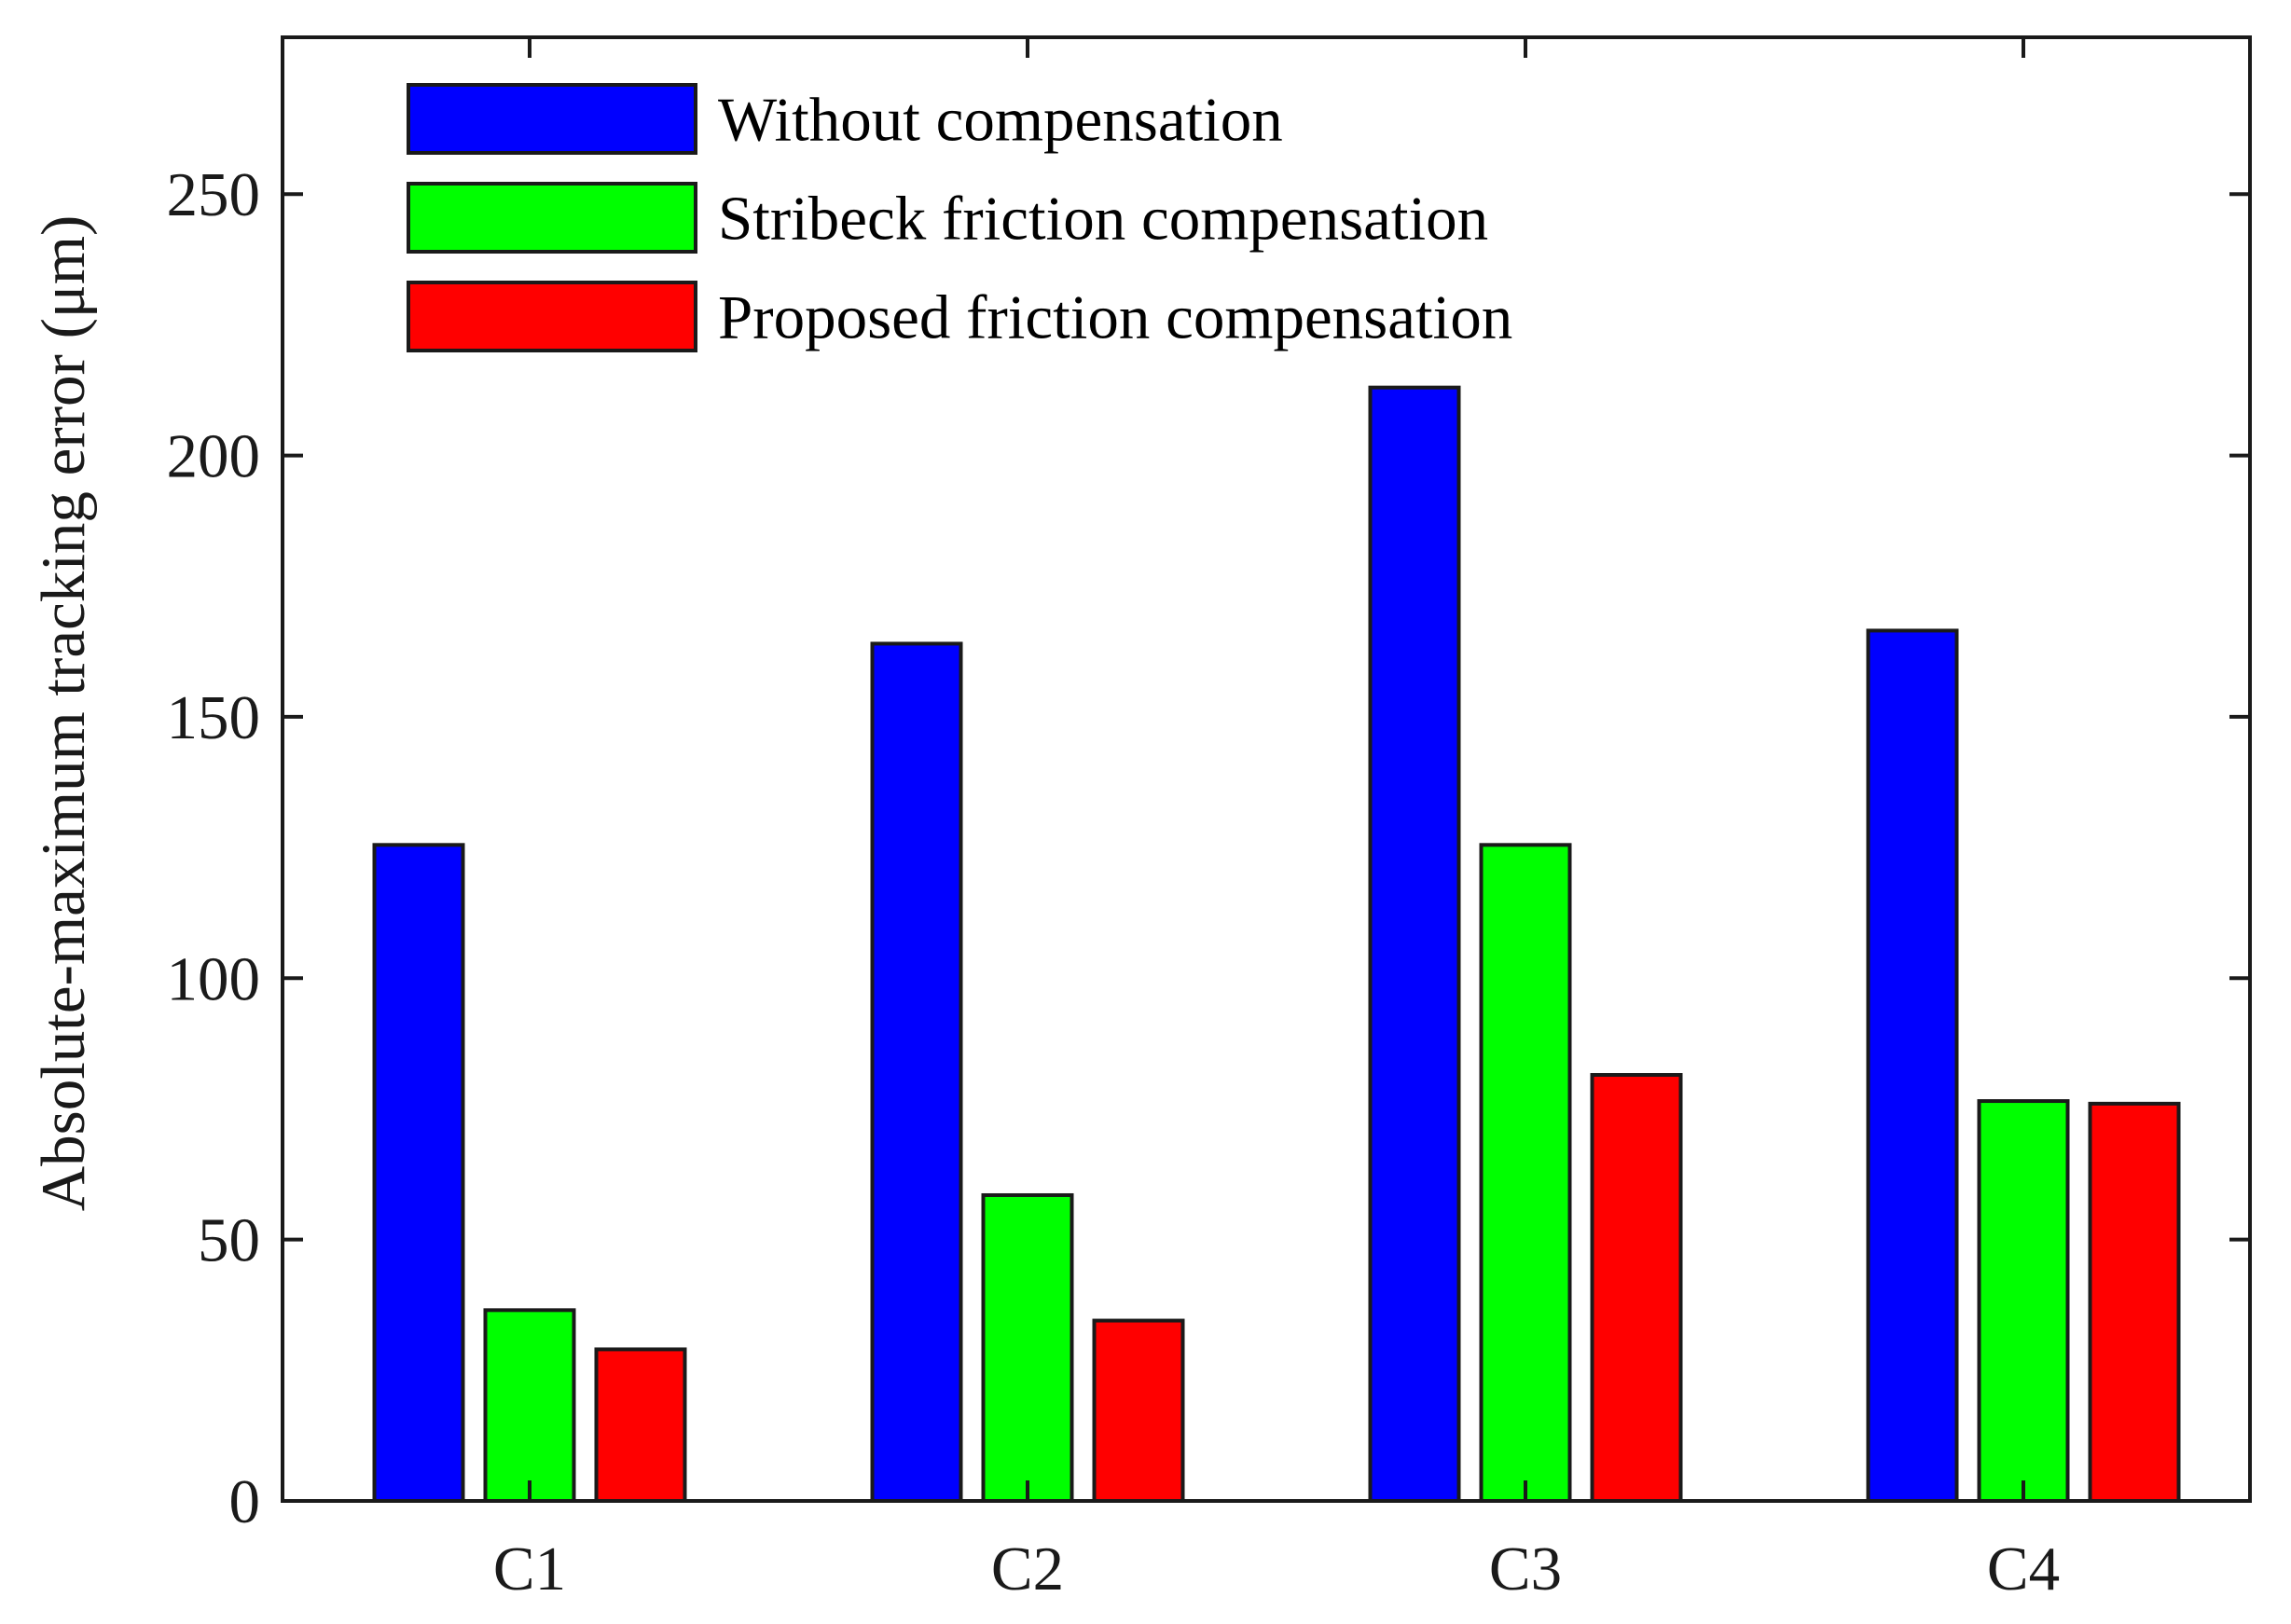  I want to click on y-tick-label: 100, so click(214, 978).